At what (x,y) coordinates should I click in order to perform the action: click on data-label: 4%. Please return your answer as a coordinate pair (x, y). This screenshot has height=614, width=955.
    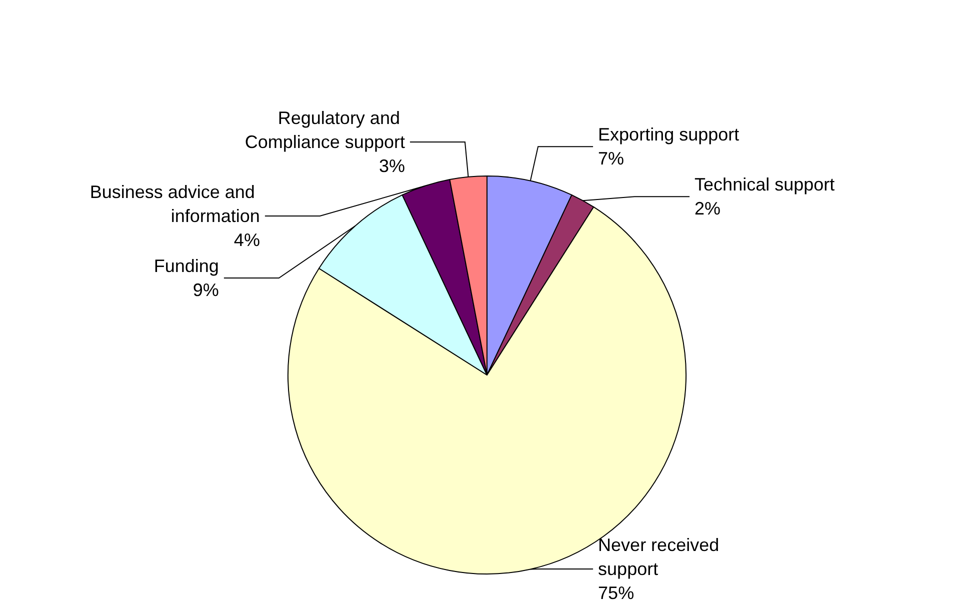
    Looking at the image, I should click on (247, 240).